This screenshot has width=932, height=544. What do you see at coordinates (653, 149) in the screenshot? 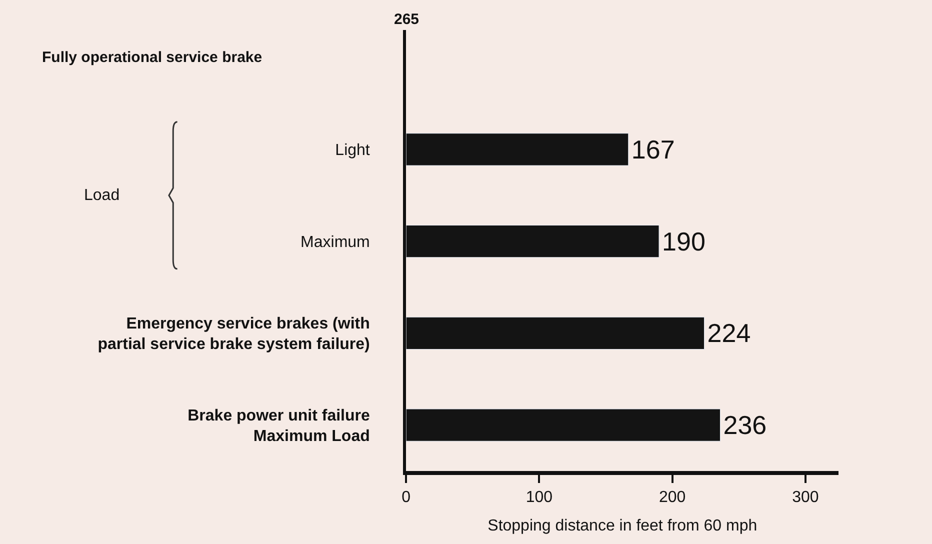
I see `data-label: 167` at bounding box center [653, 149].